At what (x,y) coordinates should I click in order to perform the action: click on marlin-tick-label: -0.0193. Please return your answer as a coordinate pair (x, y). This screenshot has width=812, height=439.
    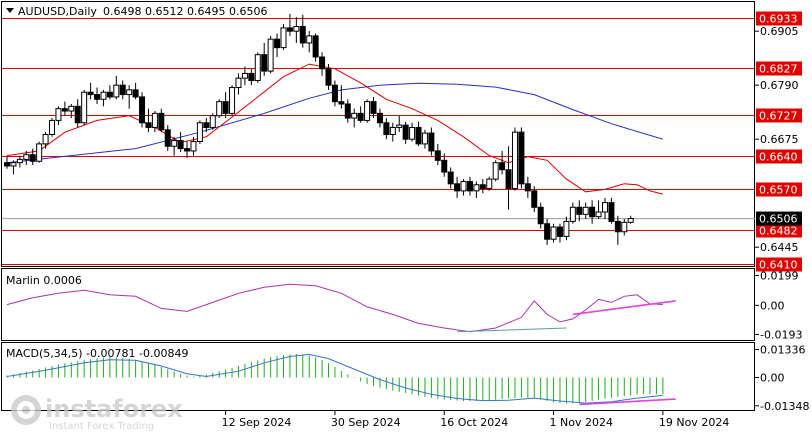
    Looking at the image, I should click on (781, 334).